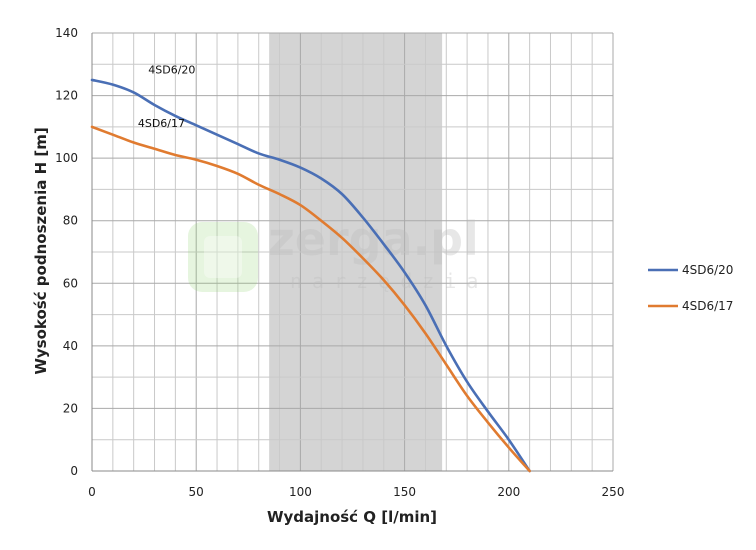  Describe the element at coordinates (690, 288) in the screenshot. I see `legend: 4SD6/20 4SD6/17` at that location.